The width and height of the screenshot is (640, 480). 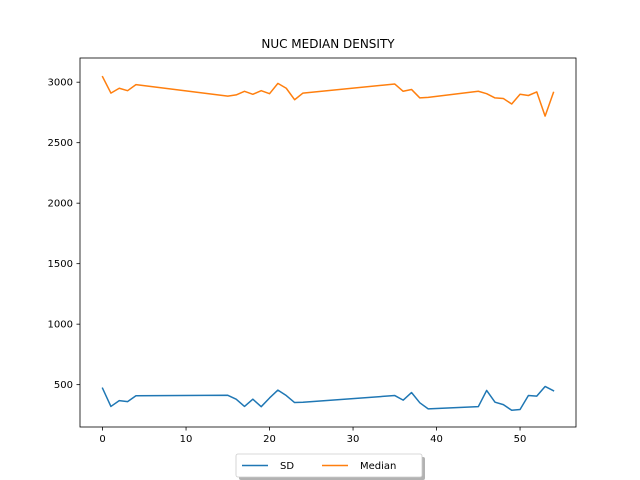 What do you see at coordinates (64, 234) in the screenshot?
I see `y-axis: 500 1000 1500 2000 2500 3000` at bounding box center [64, 234].